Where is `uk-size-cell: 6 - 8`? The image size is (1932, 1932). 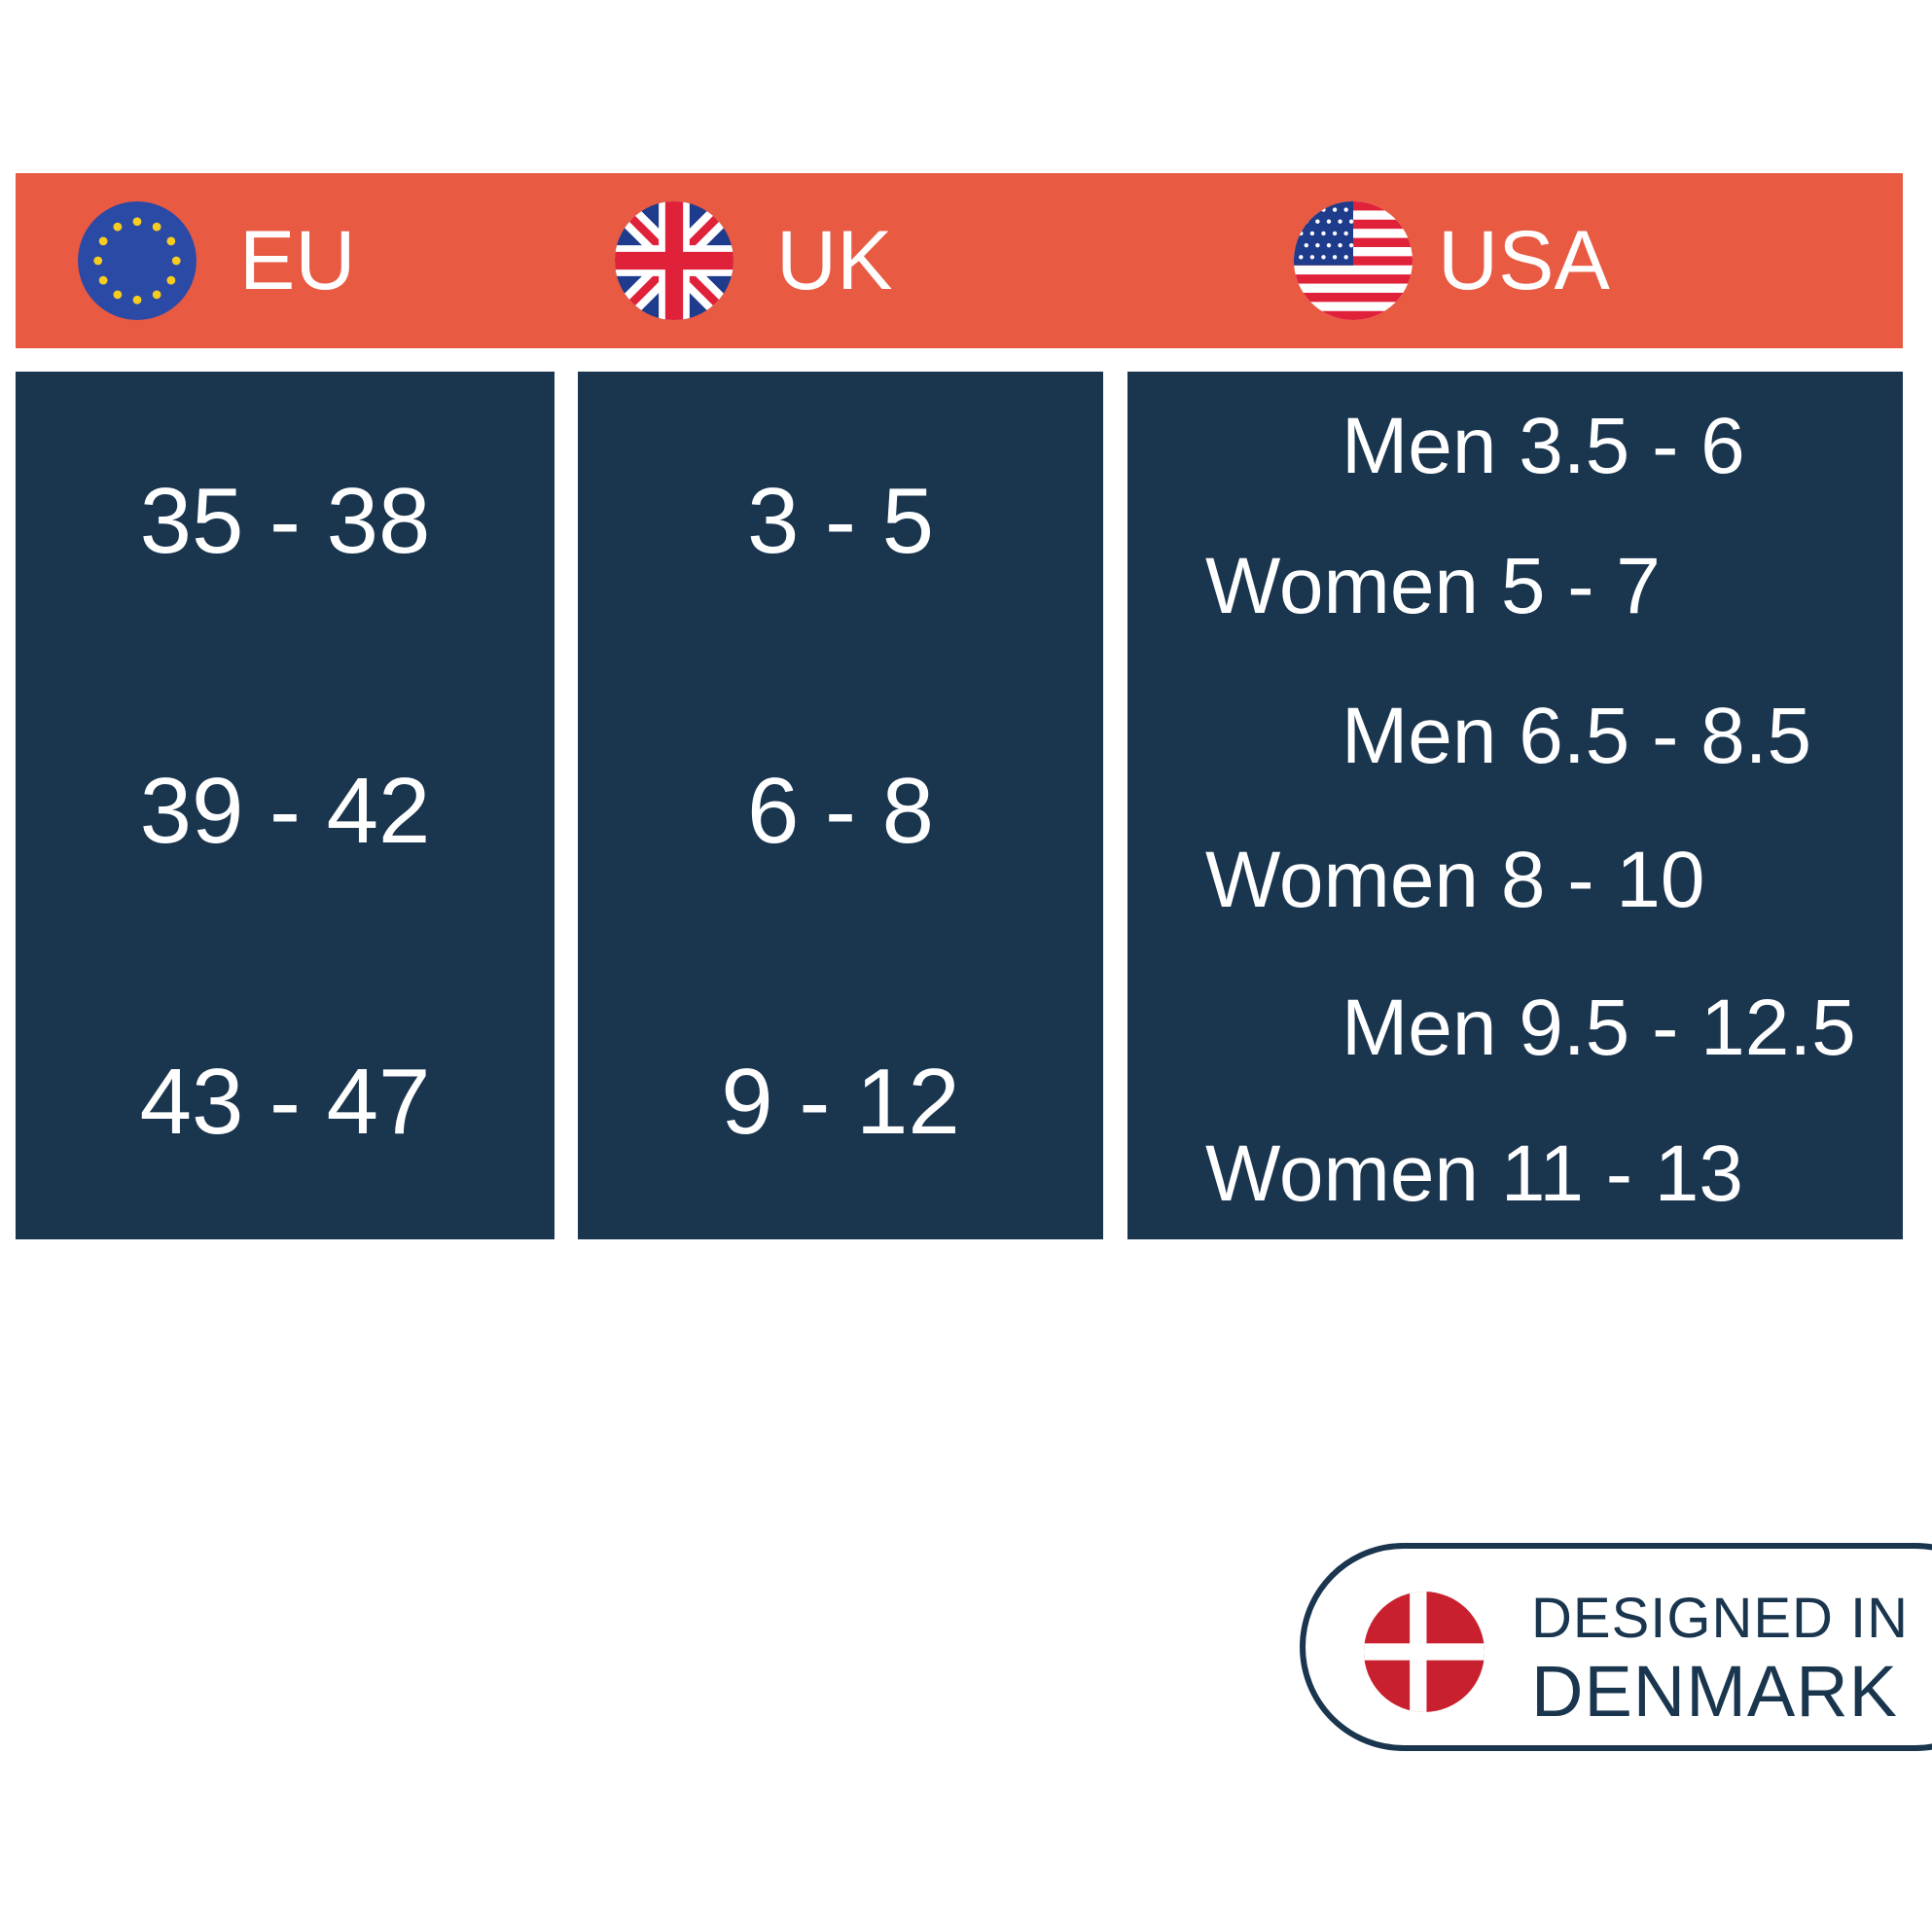 uk-size-cell: 6 - 8 is located at coordinates (840, 811).